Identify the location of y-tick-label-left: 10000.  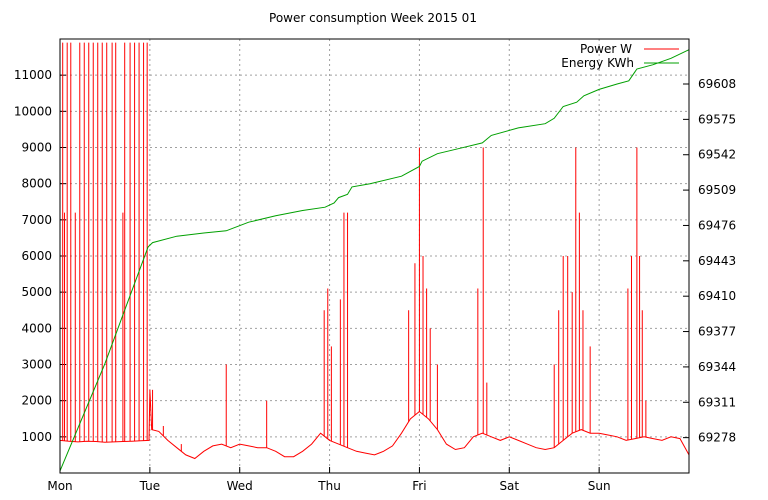
(33, 111).